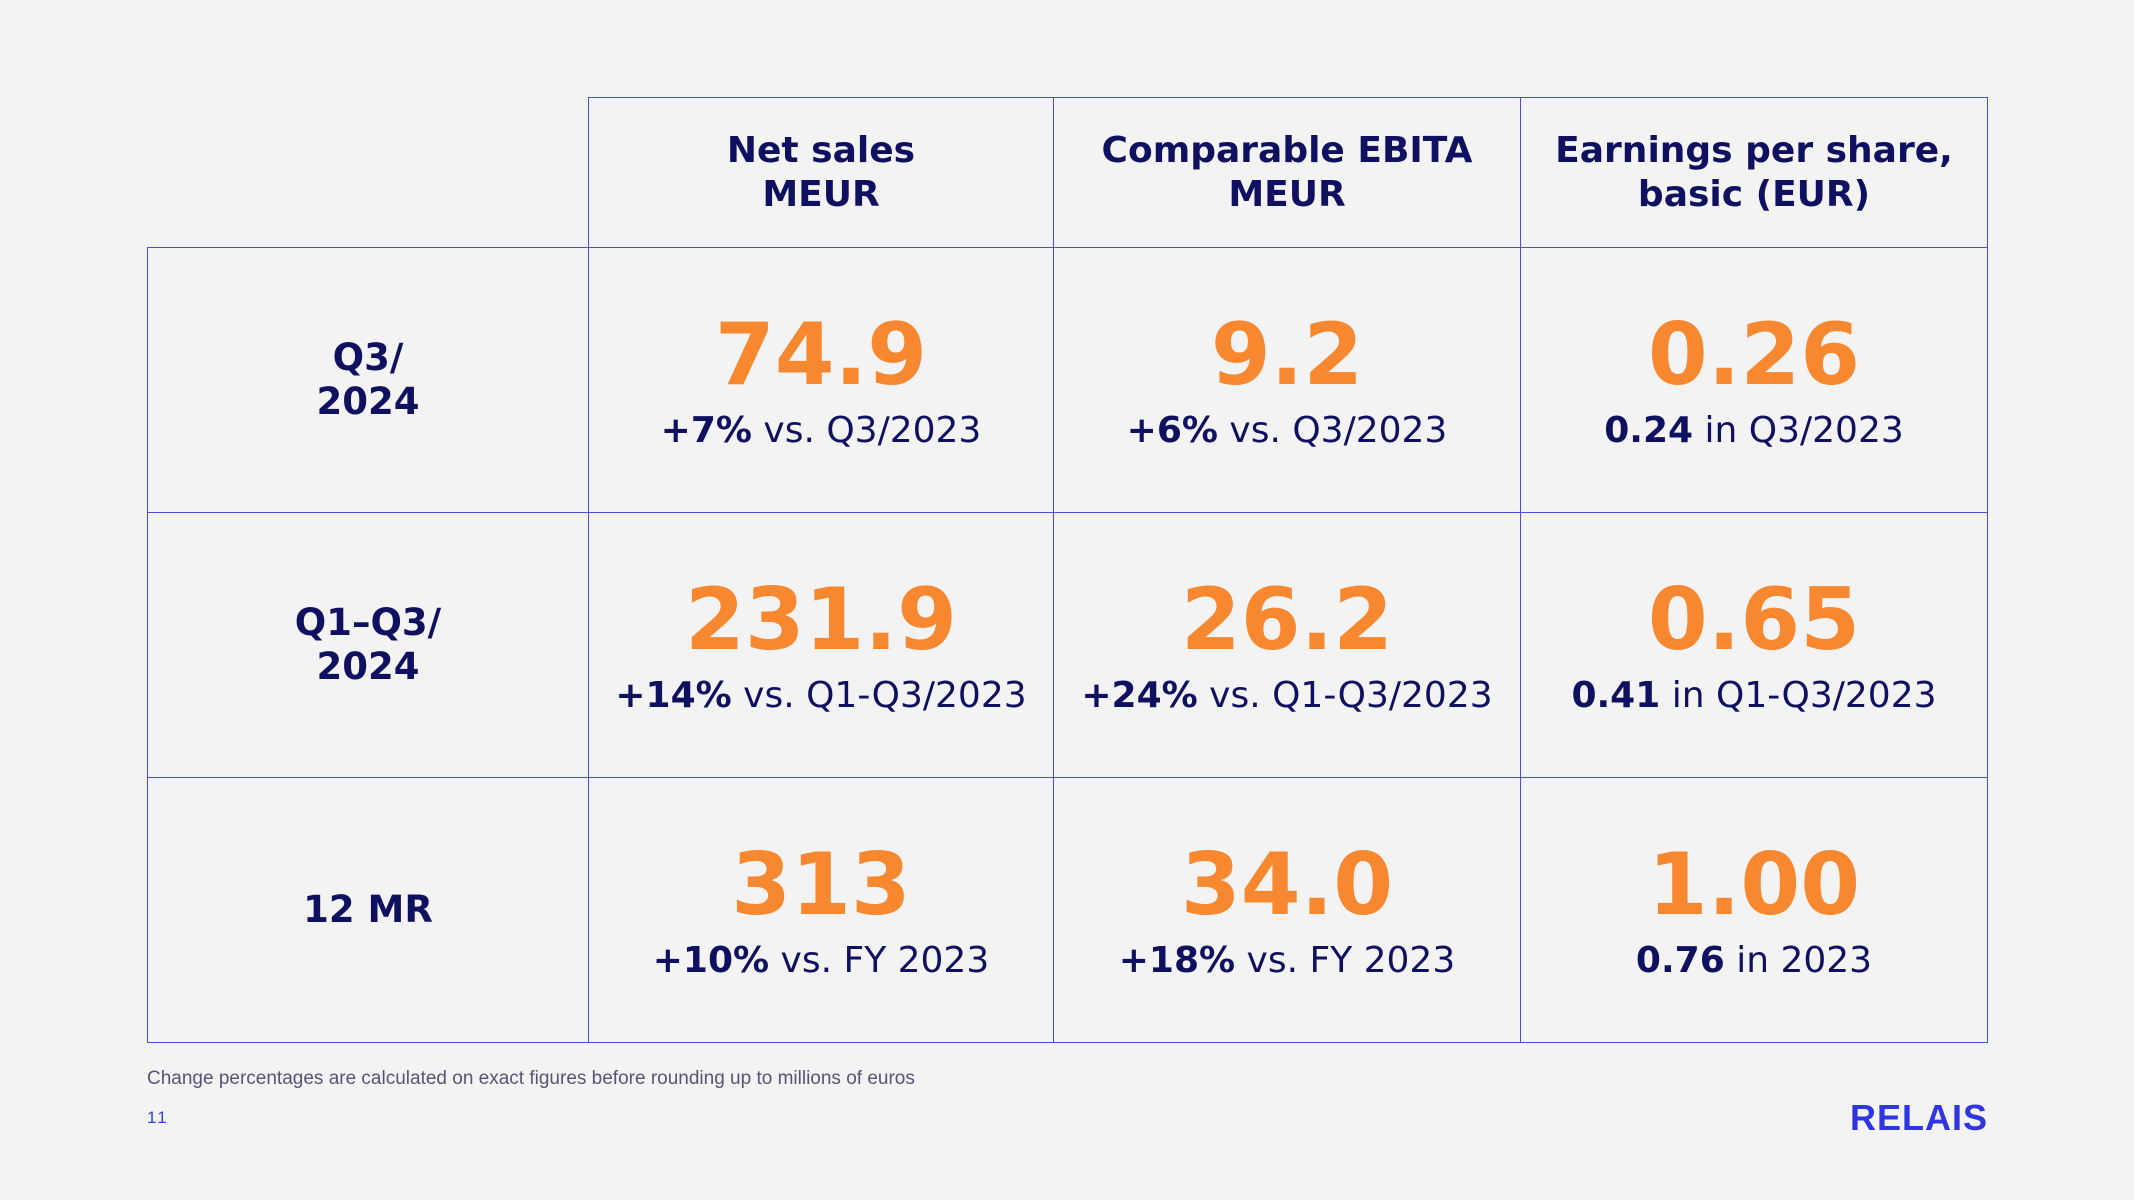 This screenshot has height=1200, width=2134. I want to click on header-eps: Earnings per share, basic (EUR), so click(1754, 172).